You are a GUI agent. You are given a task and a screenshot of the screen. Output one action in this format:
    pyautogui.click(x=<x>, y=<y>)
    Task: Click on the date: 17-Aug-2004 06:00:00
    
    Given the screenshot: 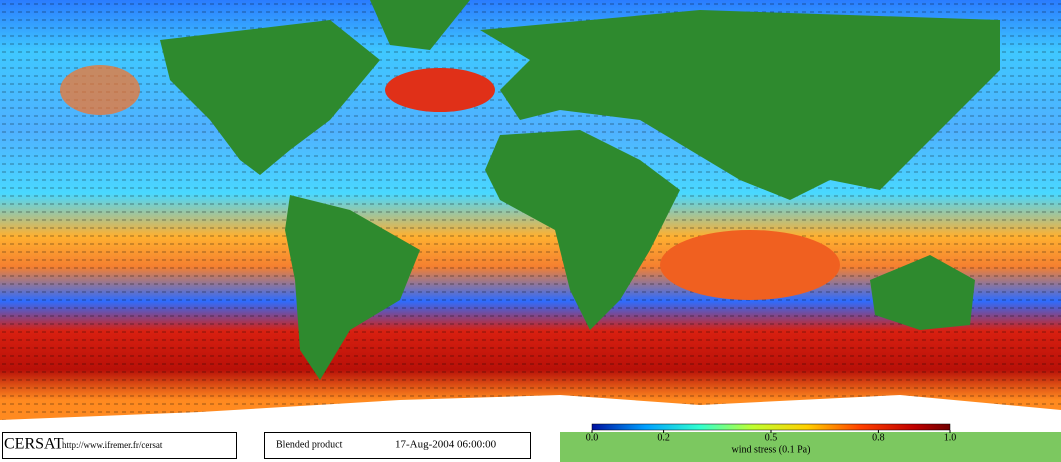 What is the action you would take?
    pyautogui.click(x=446, y=445)
    